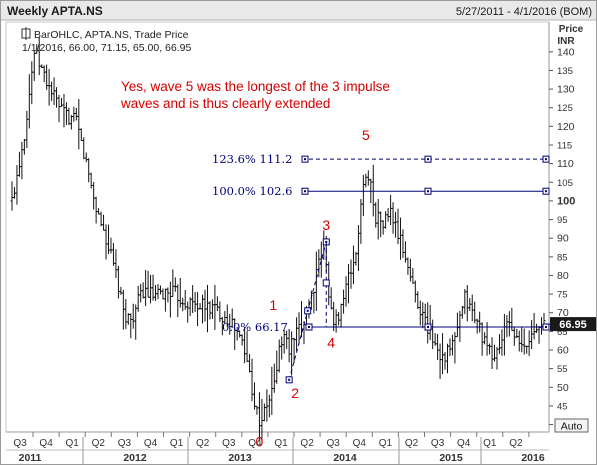 The image size is (597, 465). Describe the element at coordinates (331, 343) in the screenshot. I see `wave-label: 4` at that location.